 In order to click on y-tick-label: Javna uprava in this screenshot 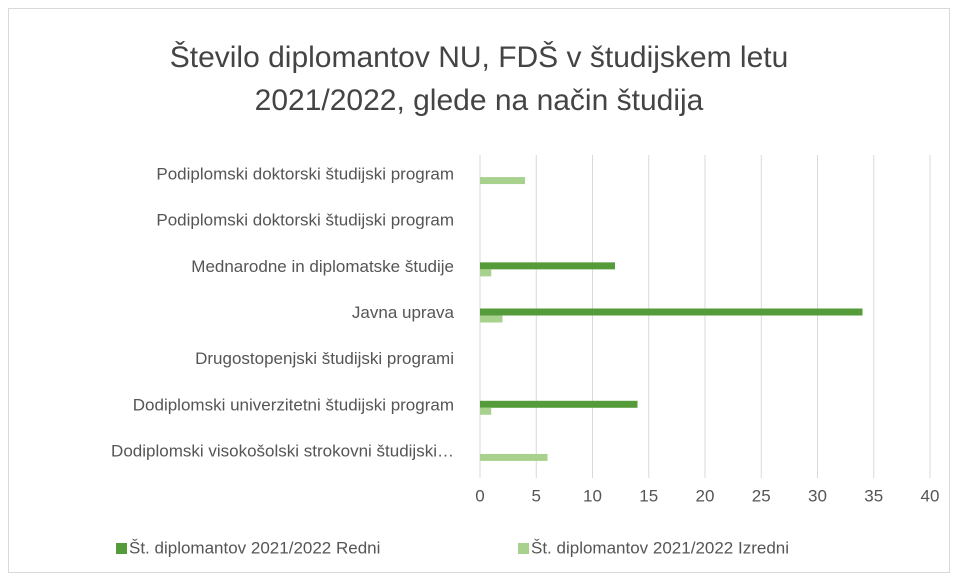, I will do `click(403, 312)`.